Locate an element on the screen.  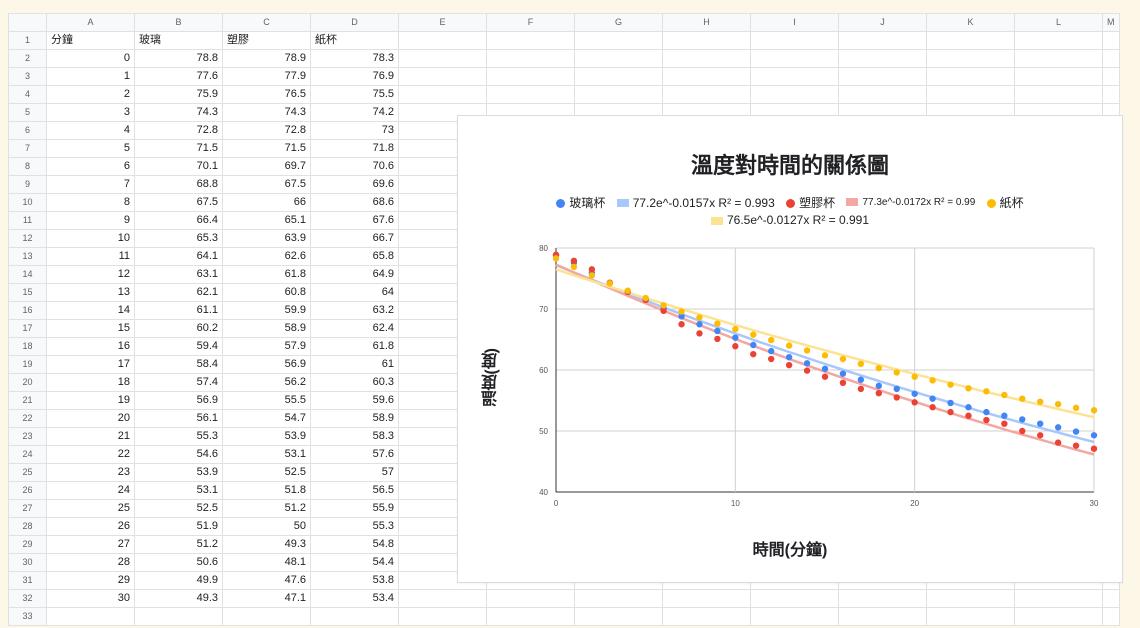
cell: 22 is located at coordinates (90, 454).